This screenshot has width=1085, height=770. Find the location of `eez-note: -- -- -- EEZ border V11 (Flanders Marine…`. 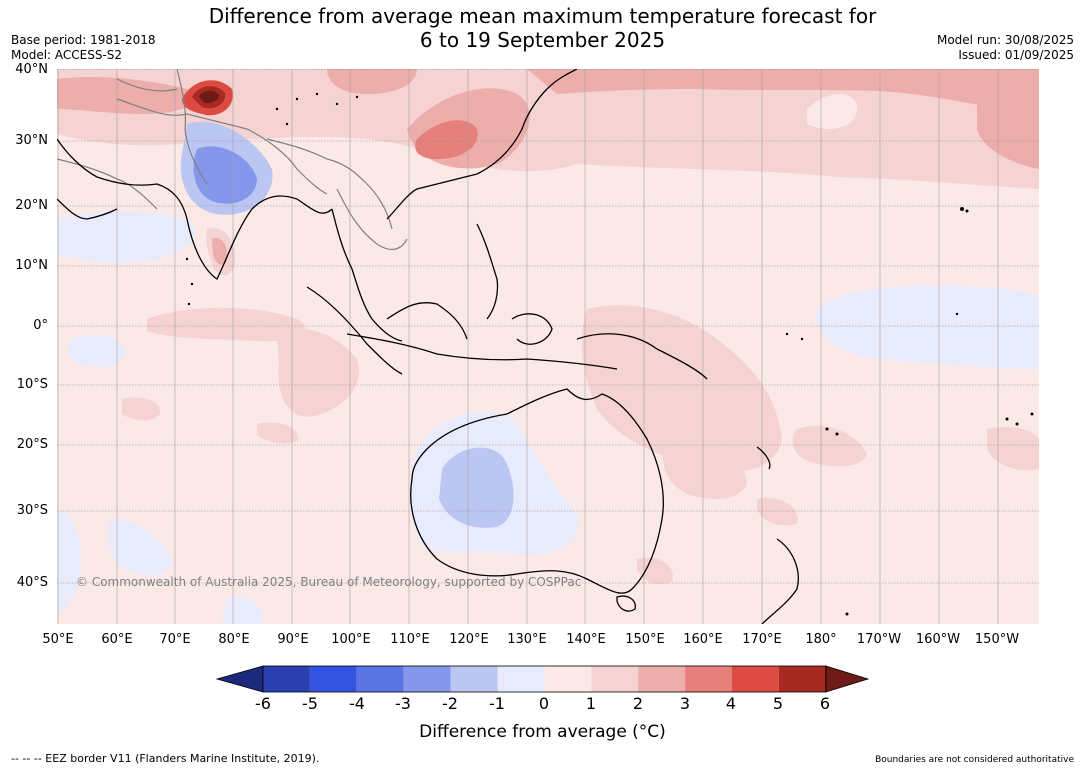

eez-note: -- -- -- EEZ border V11 (Flanders Marine… is located at coordinates (165, 758).